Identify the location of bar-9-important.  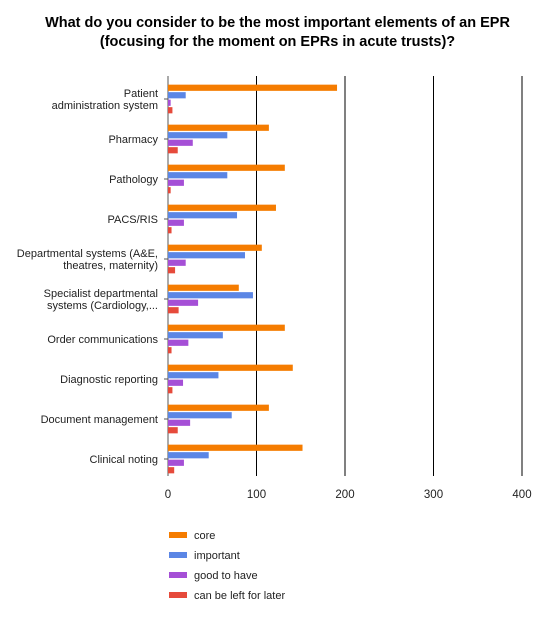
(200, 415).